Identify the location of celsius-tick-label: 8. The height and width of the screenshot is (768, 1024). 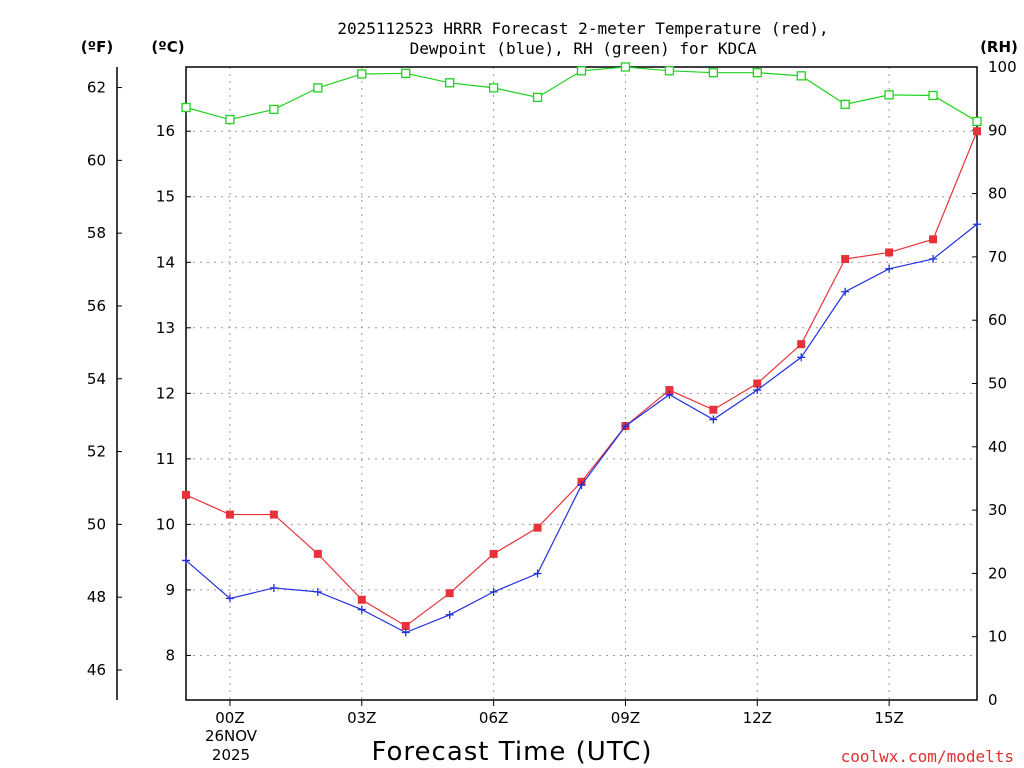
(170, 655).